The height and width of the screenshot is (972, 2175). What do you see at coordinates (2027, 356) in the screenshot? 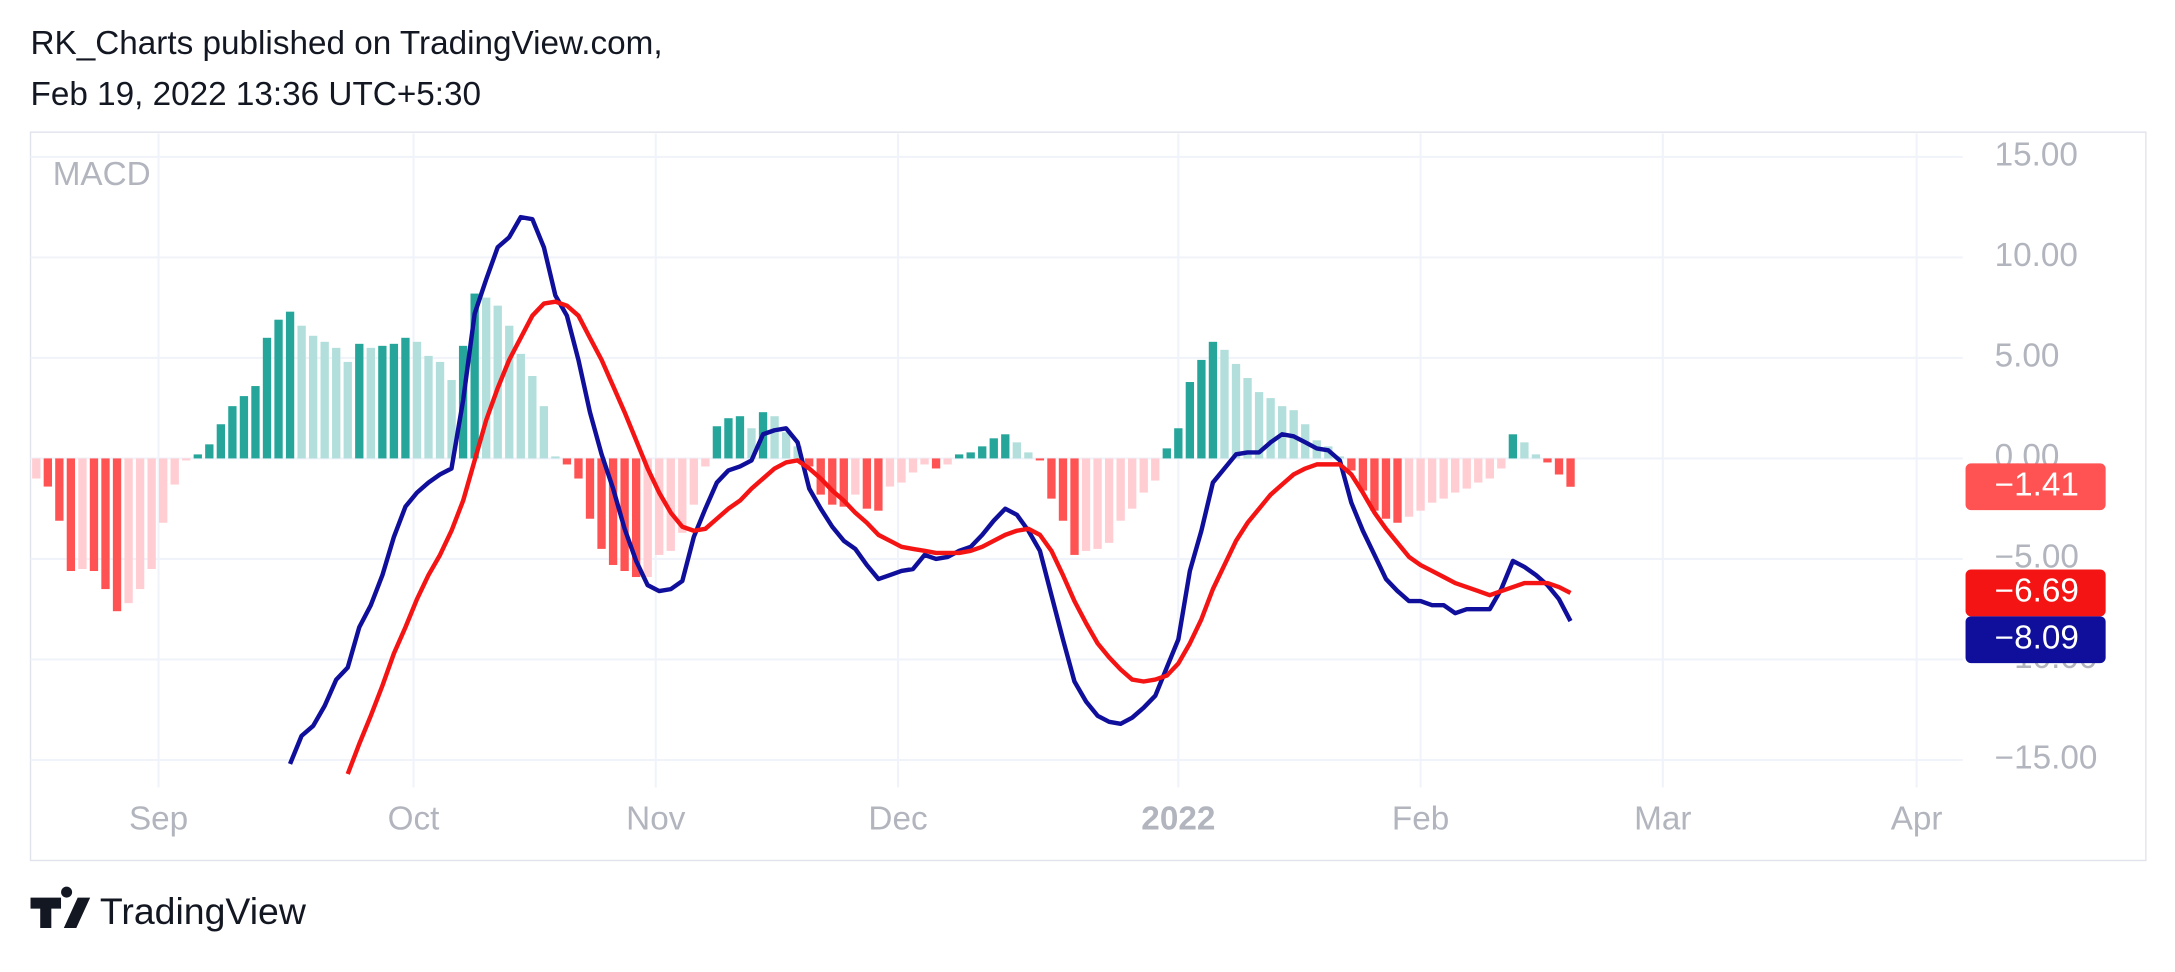
I see `y-tick-label: 5.00` at bounding box center [2027, 356].